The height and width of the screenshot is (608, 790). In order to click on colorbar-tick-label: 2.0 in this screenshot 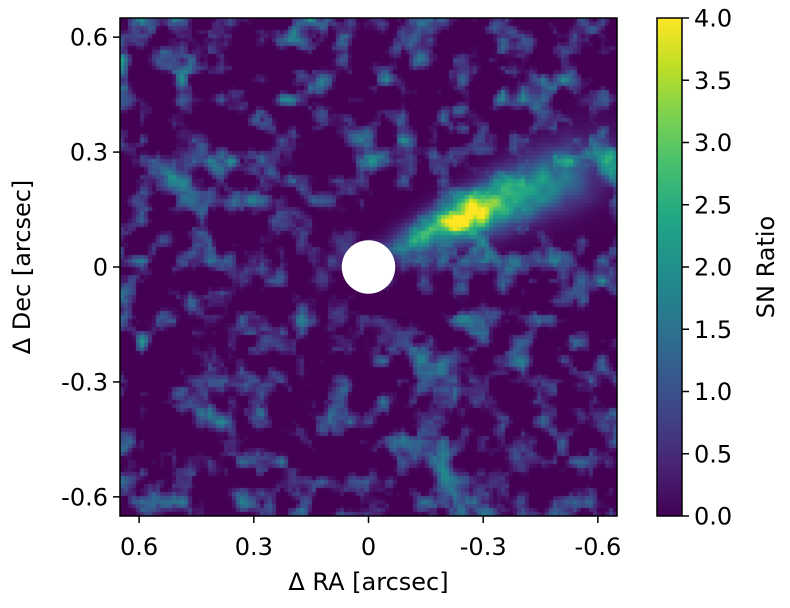, I will do `click(713, 268)`.